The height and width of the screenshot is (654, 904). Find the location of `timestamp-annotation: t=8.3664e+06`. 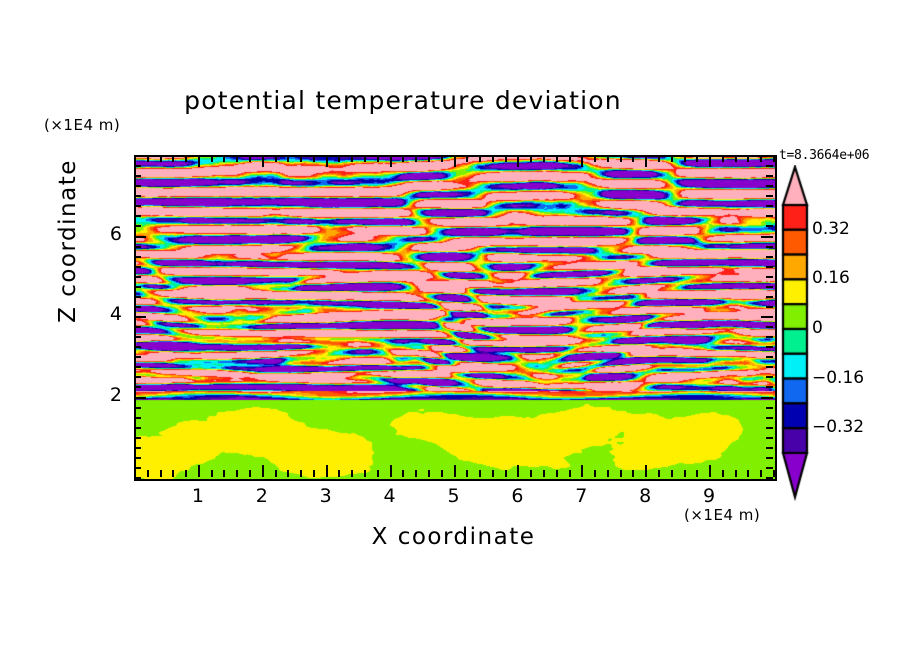

timestamp-annotation: t=8.3664e+06 is located at coordinates (824, 155).